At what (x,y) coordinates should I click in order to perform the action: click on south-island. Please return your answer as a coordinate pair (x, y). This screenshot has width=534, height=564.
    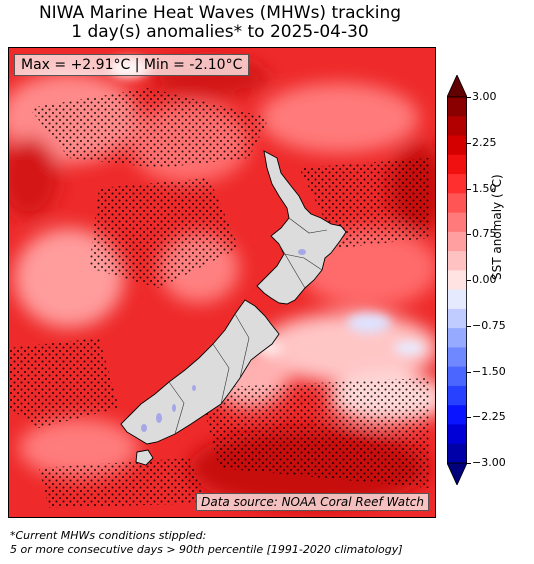
    Looking at the image, I should click on (200, 372).